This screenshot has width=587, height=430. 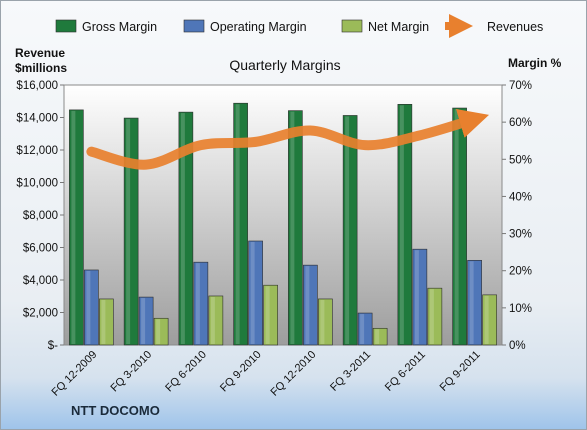 I want to click on left-tick-label: $-, so click(x=53, y=346).